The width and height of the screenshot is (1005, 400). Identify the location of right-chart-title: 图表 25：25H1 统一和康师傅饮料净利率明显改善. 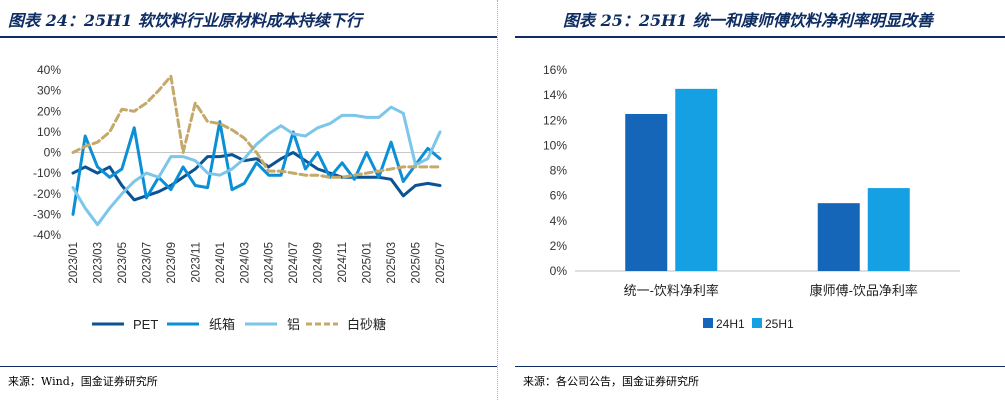
(748, 20).